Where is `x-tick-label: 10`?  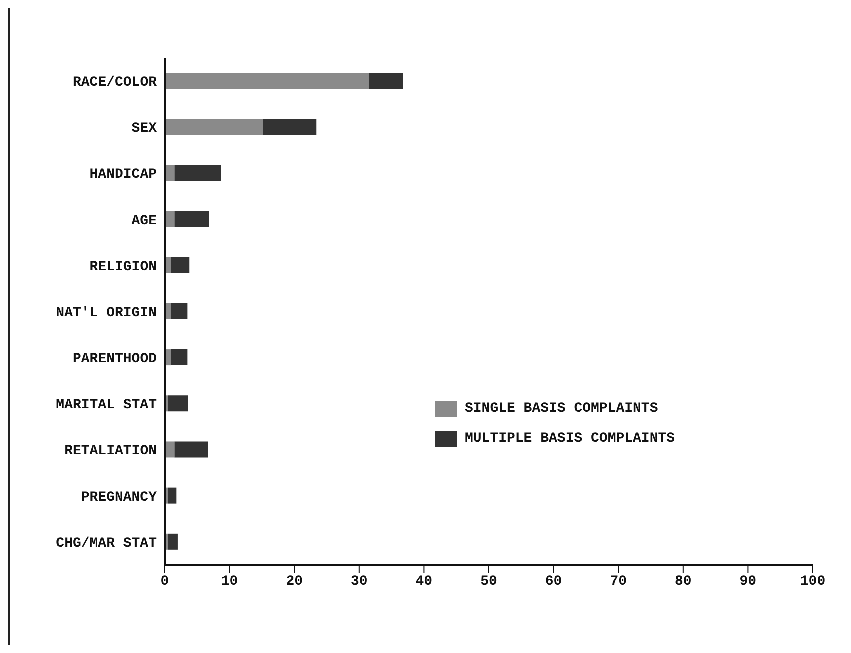
x-tick-label: 10 is located at coordinates (229, 582).